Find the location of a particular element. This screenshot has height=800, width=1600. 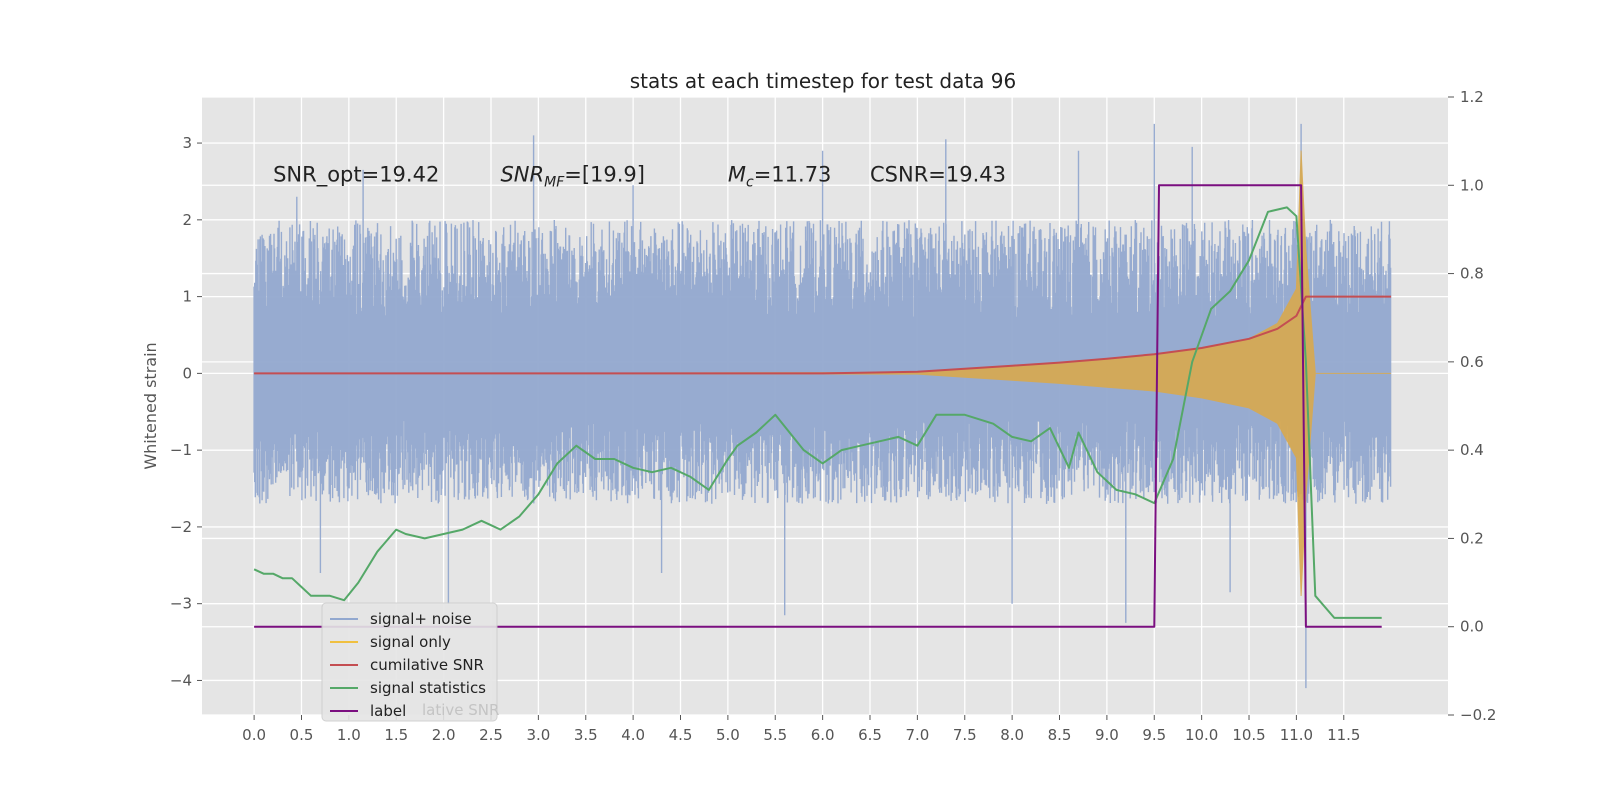

annotation-text: Mc=11.73 is located at coordinates (780, 176).